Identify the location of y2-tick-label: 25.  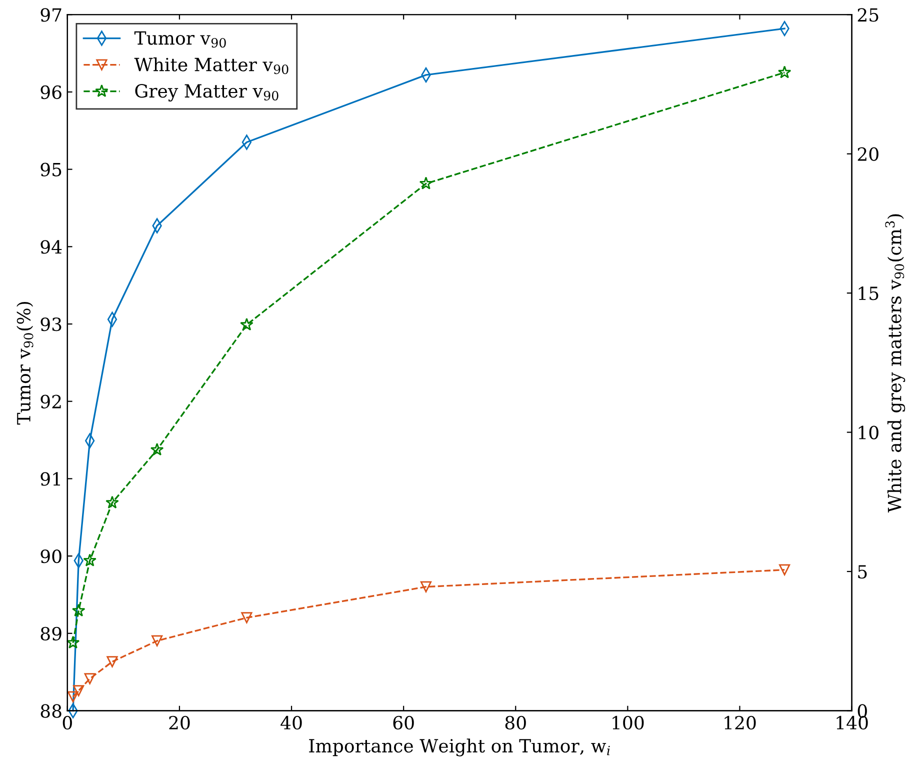
(868, 15).